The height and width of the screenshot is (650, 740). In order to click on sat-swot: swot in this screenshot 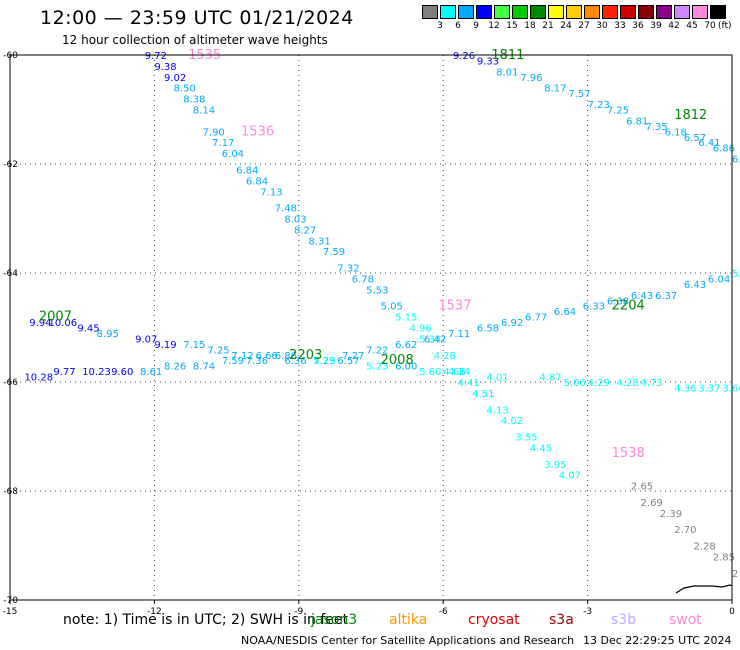, I will do `click(685, 620)`.